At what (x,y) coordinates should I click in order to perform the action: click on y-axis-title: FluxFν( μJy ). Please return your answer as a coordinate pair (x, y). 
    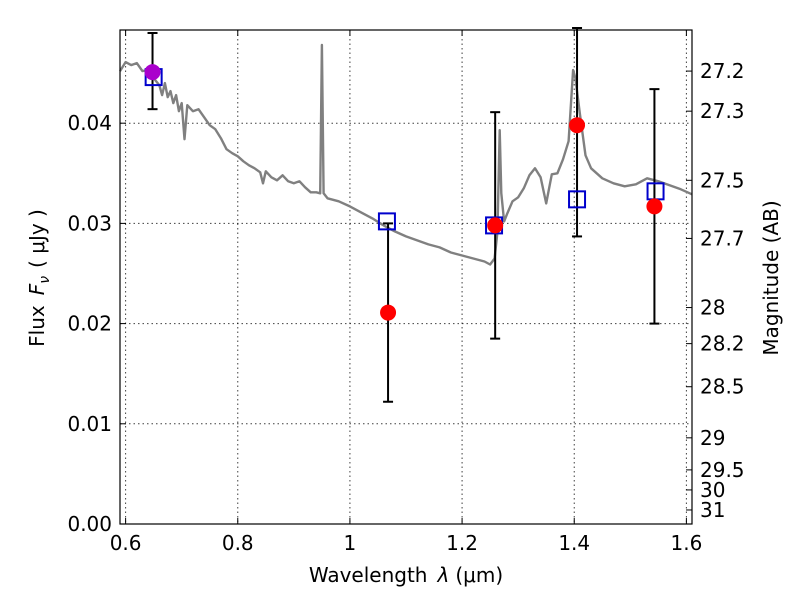
    Looking at the image, I should click on (39, 278).